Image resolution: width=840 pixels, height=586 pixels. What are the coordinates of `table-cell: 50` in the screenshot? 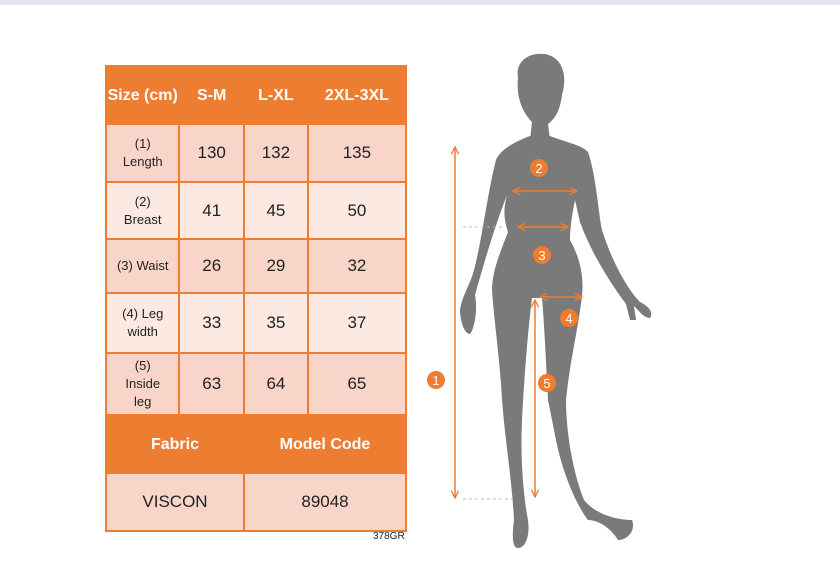 It's located at (357, 210).